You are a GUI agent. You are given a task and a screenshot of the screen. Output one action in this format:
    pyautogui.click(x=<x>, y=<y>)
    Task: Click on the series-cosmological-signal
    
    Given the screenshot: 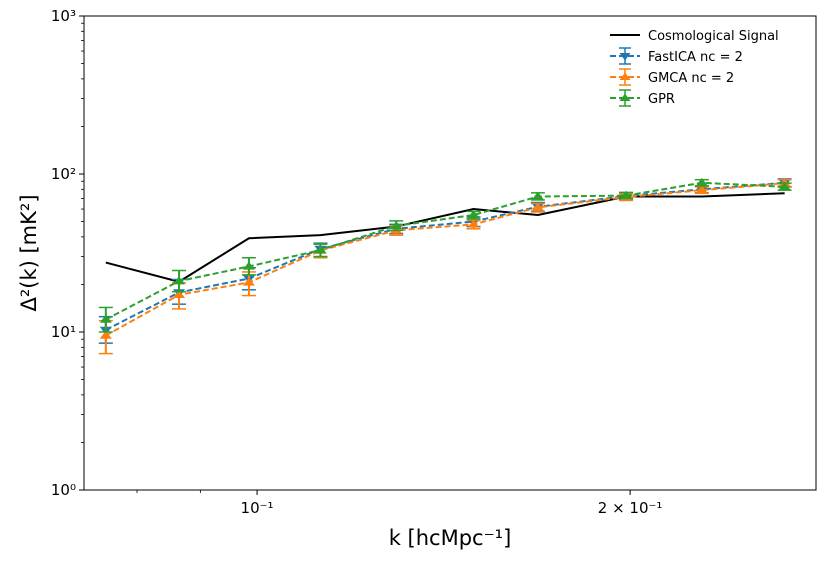 What is the action you would take?
    pyautogui.click(x=445, y=237)
    